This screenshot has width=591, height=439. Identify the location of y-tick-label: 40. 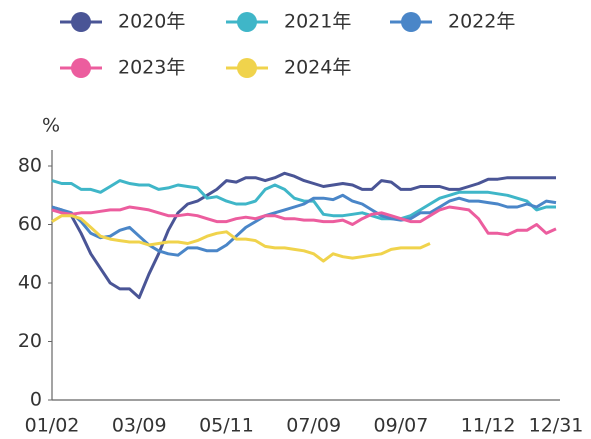
(30, 283).